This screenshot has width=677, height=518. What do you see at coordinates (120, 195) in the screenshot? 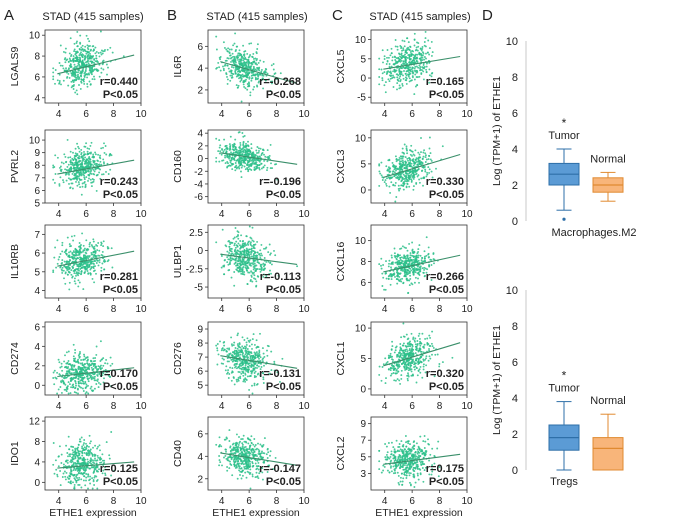
I see `p-value-label: P<0.05` at bounding box center [120, 195].